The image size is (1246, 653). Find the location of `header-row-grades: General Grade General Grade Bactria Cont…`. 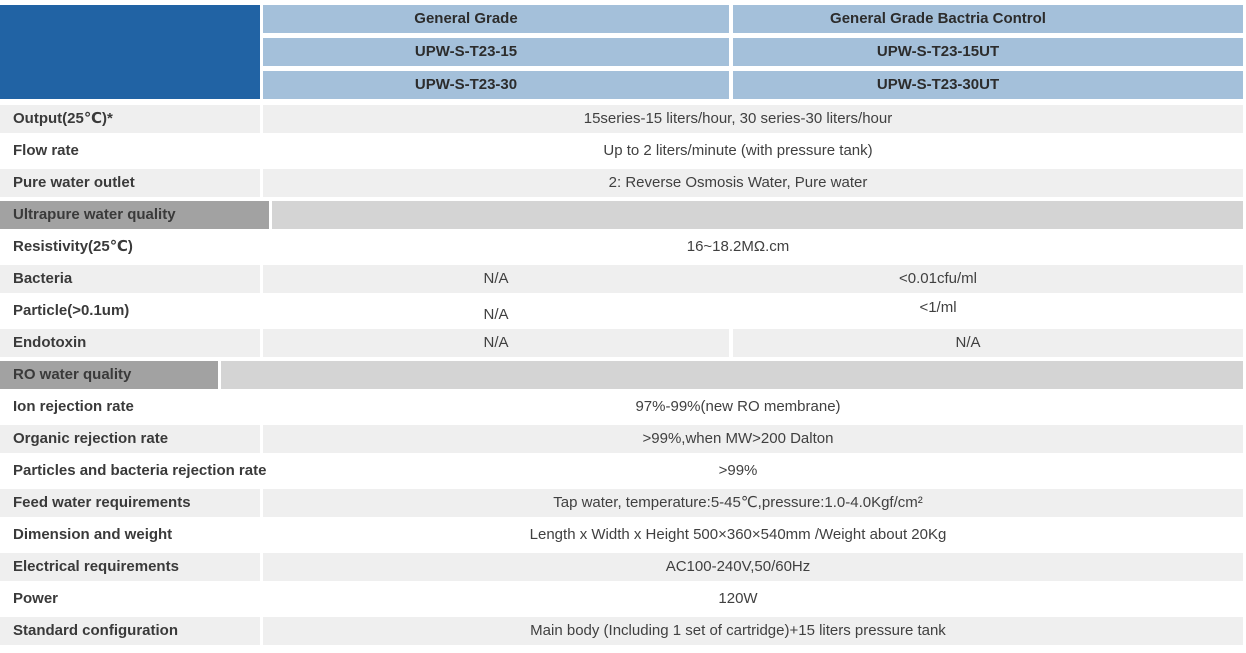

header-row-grades: General Grade General Grade Bactria Cont… is located at coordinates (621, 19).